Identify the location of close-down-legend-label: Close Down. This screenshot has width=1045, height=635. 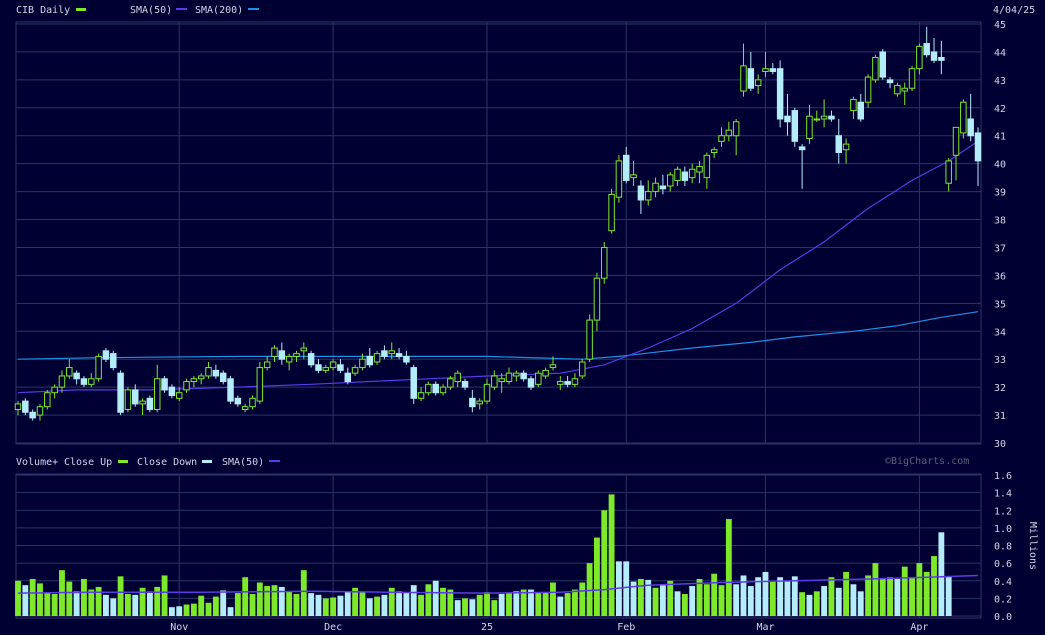
(167, 462).